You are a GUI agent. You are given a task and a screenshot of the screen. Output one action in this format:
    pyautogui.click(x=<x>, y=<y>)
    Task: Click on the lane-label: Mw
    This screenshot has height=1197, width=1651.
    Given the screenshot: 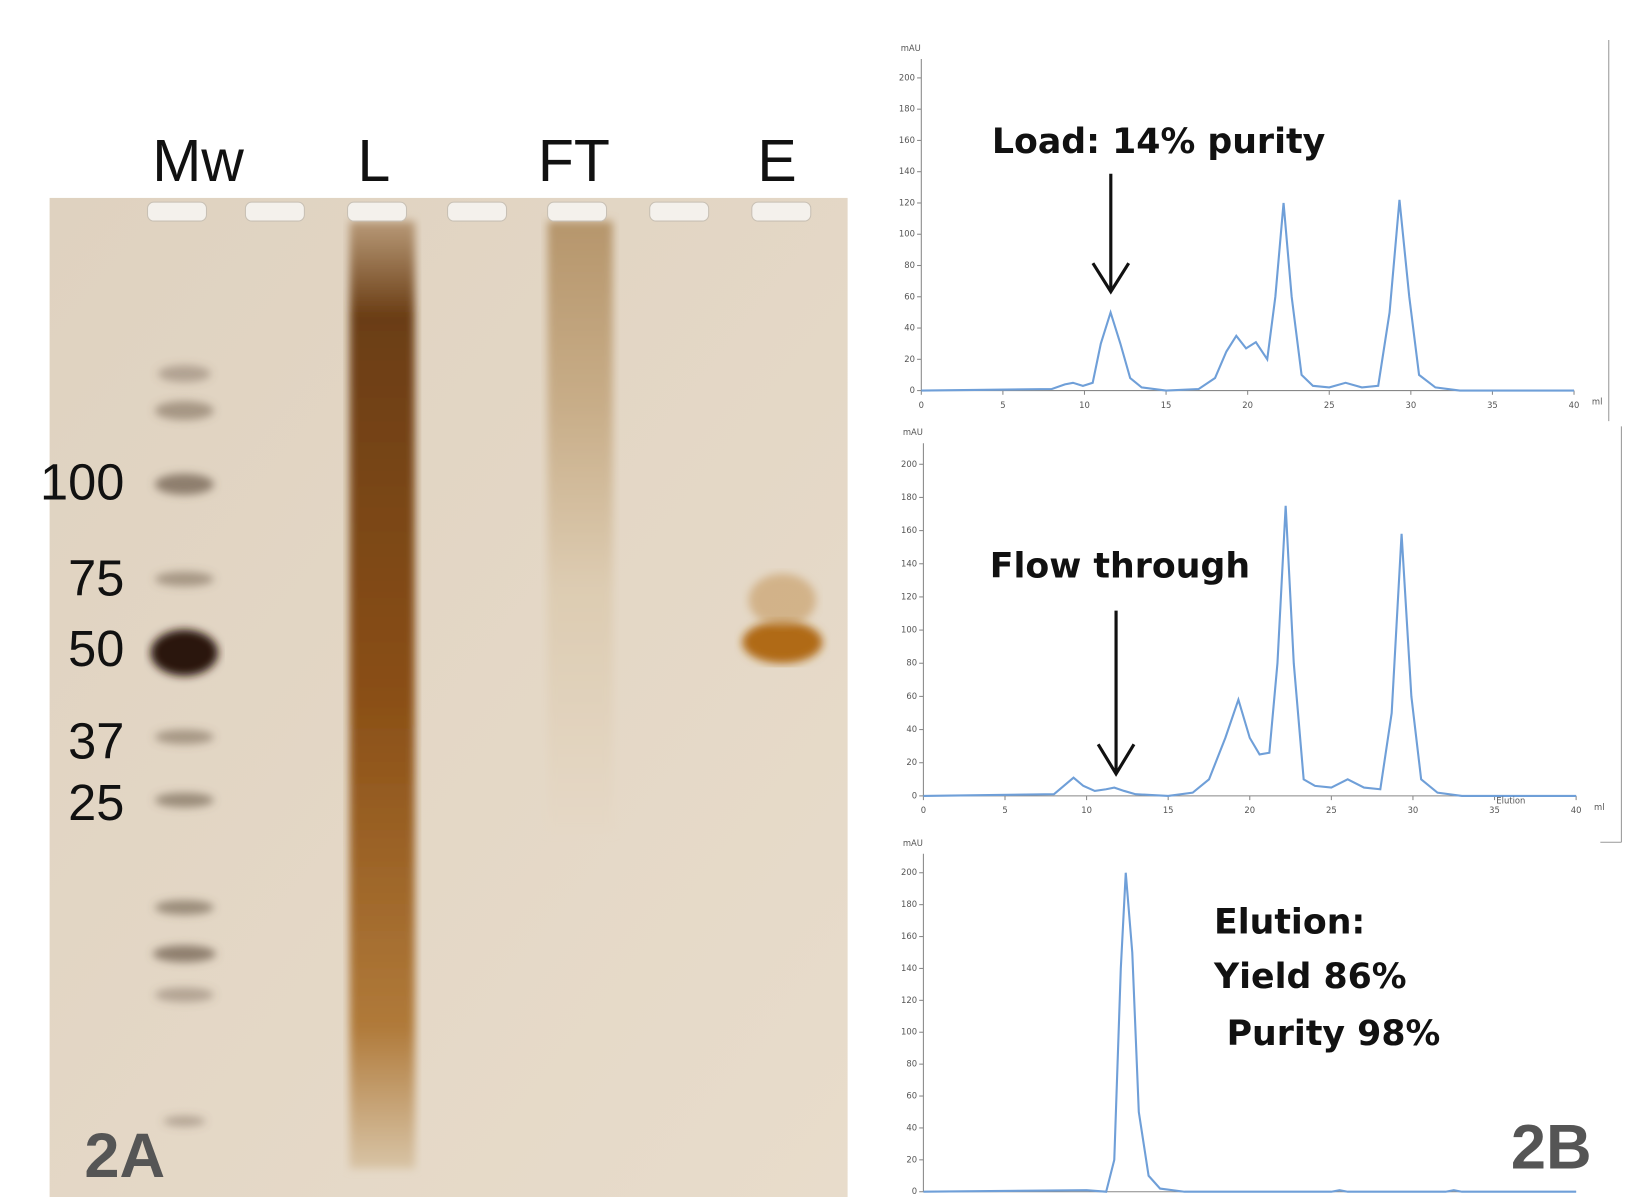 What is the action you would take?
    pyautogui.click(x=198, y=161)
    